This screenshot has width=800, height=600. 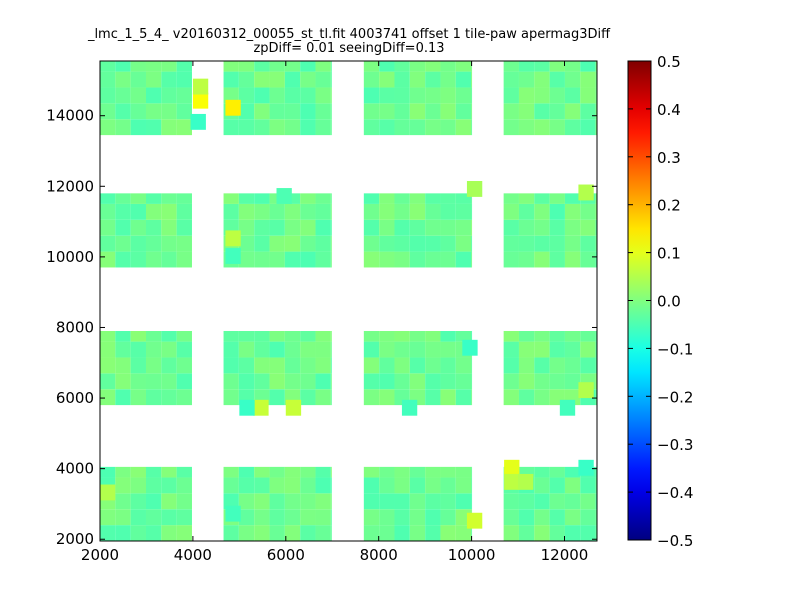 I want to click on colorbar-tick-label: −0.5, so click(x=675, y=541).